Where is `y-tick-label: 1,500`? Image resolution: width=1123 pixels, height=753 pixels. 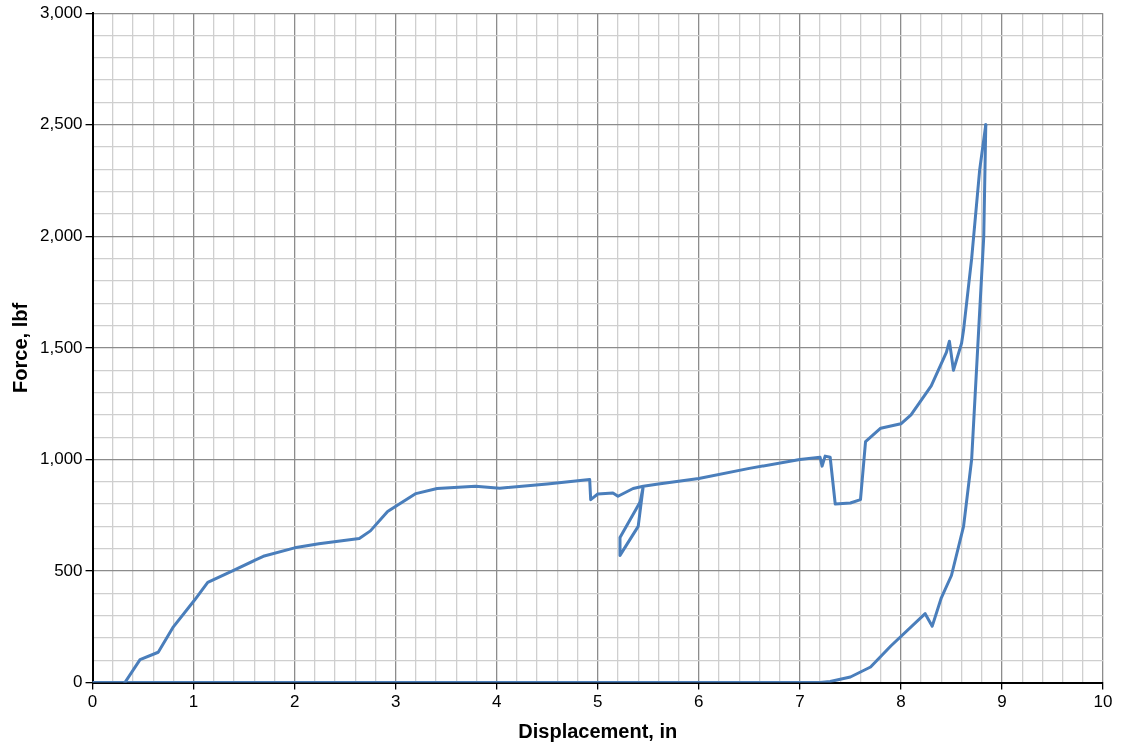
y-tick-label: 1,500 is located at coordinates (61, 347).